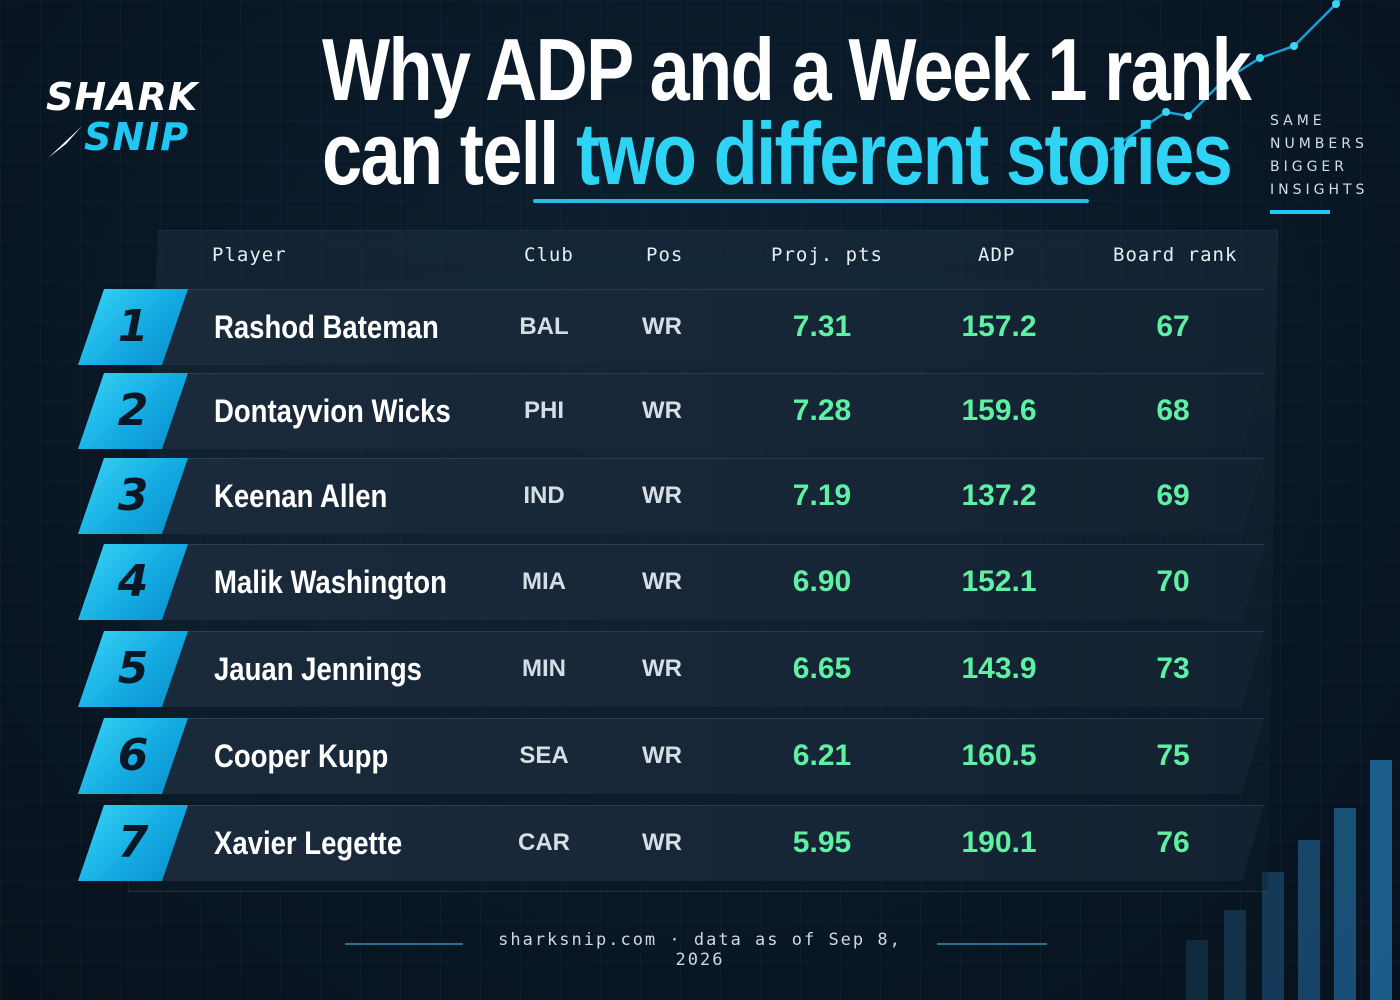 The image size is (1400, 1000). Describe the element at coordinates (133, 668) in the screenshot. I see `rank-number: 5` at that location.